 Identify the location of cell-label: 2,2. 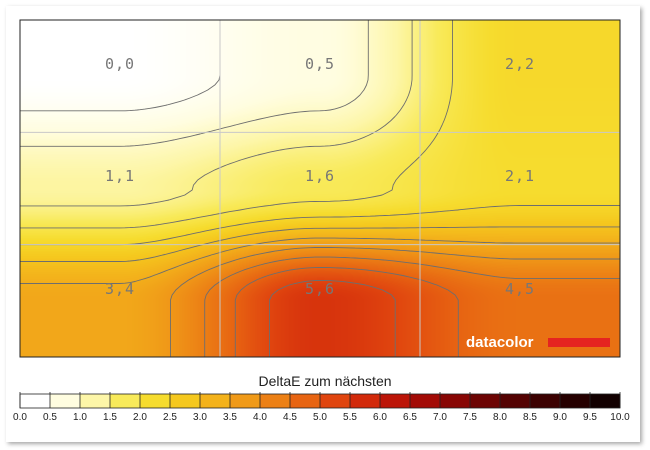
(520, 64).